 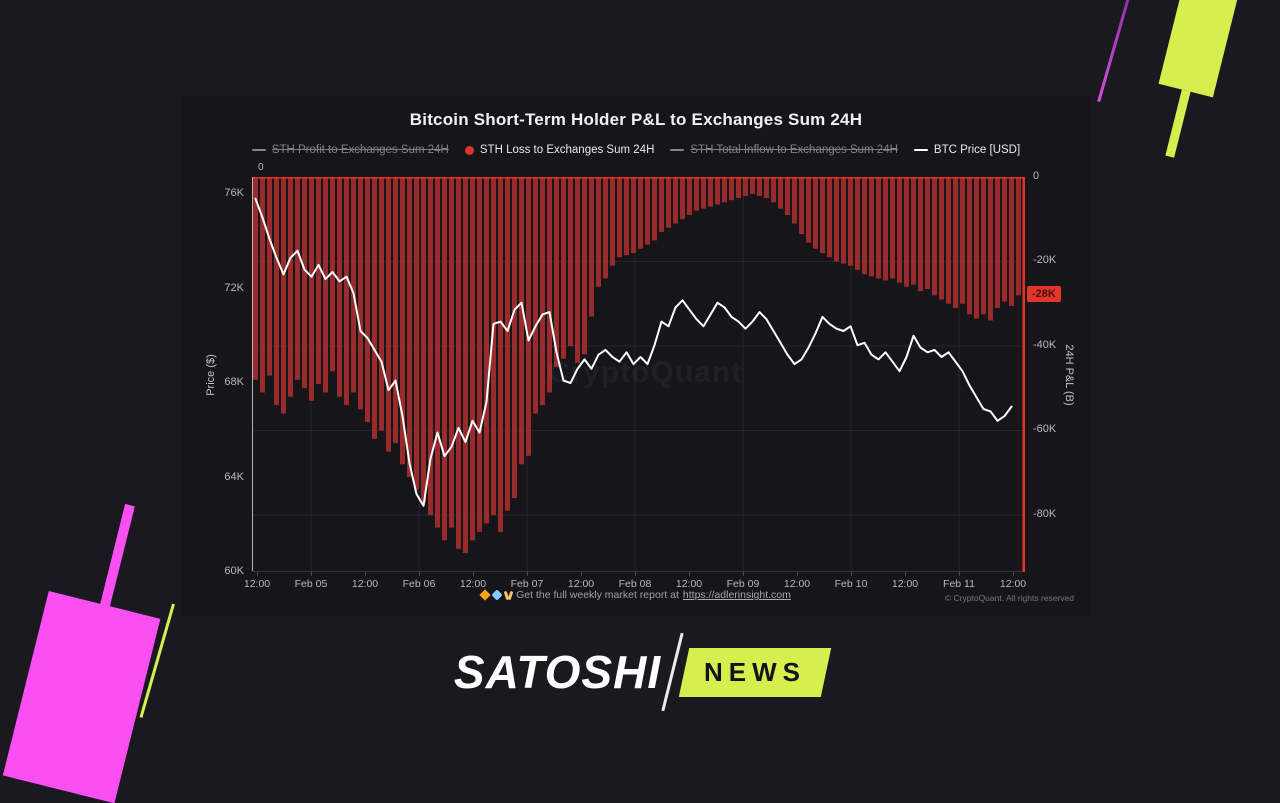 I want to click on promo-link: https://adlerinsight.com, so click(x=736, y=595).